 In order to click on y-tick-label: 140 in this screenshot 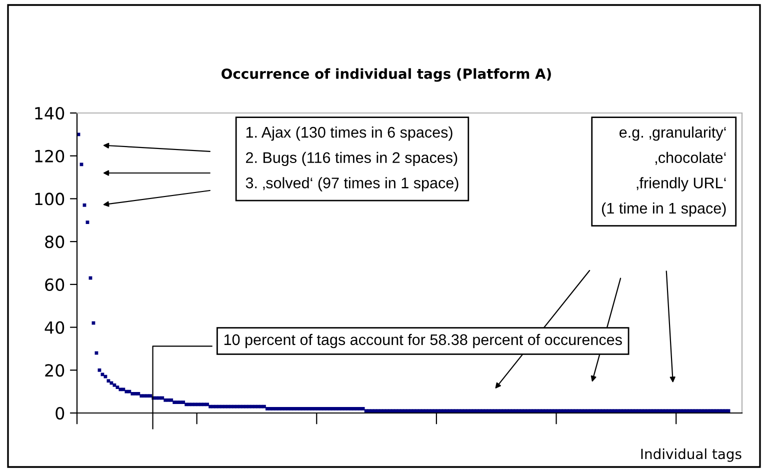, I will do `click(49, 113)`.